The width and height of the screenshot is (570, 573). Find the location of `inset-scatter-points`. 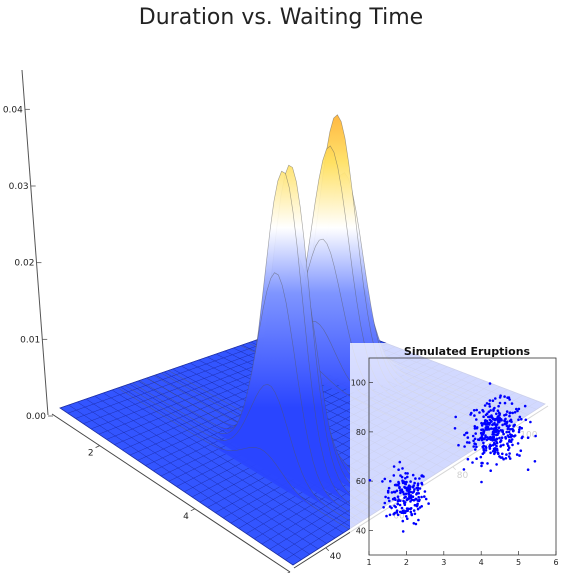

inset-scatter-points is located at coordinates (452, 457).